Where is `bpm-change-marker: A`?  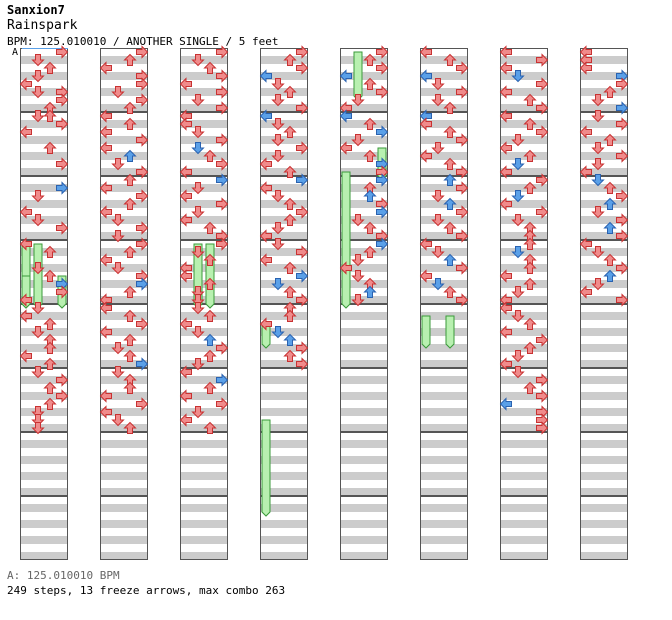 bpm-change-marker: A is located at coordinates (15, 52).